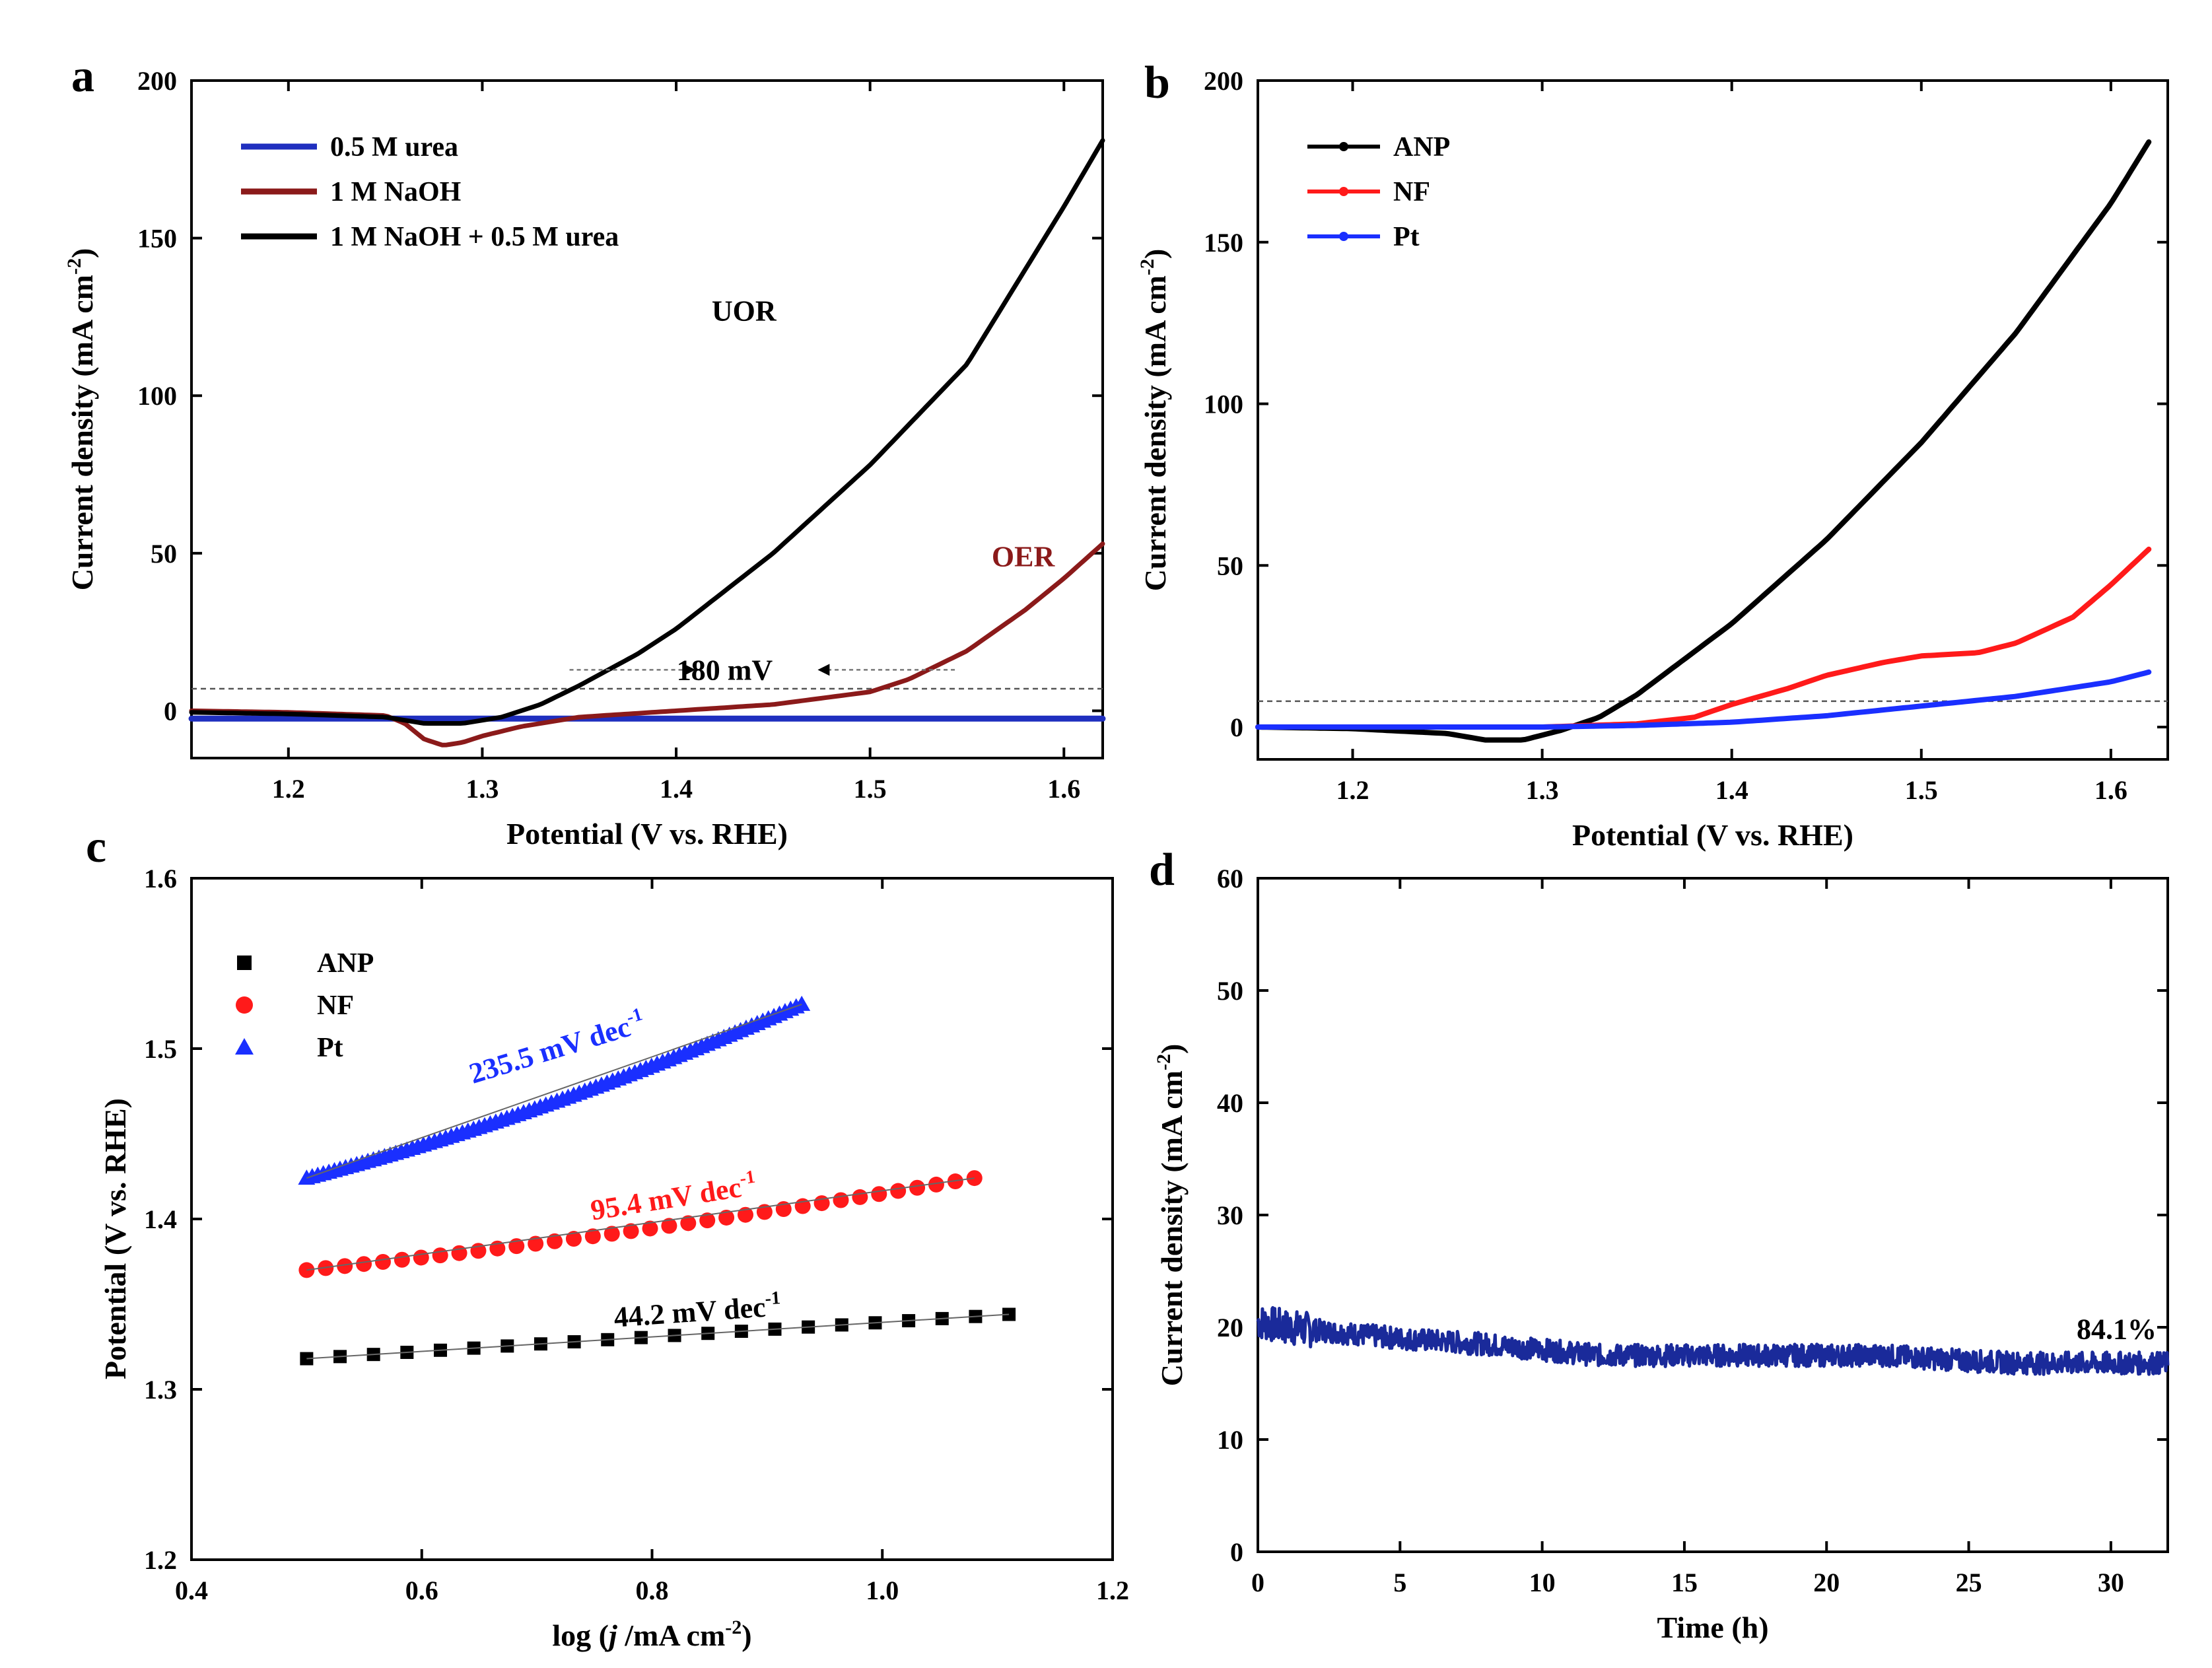 This screenshot has width=2212, height=1668. What do you see at coordinates (96, 846) in the screenshot?
I see `panel-letter-c: c` at bounding box center [96, 846].